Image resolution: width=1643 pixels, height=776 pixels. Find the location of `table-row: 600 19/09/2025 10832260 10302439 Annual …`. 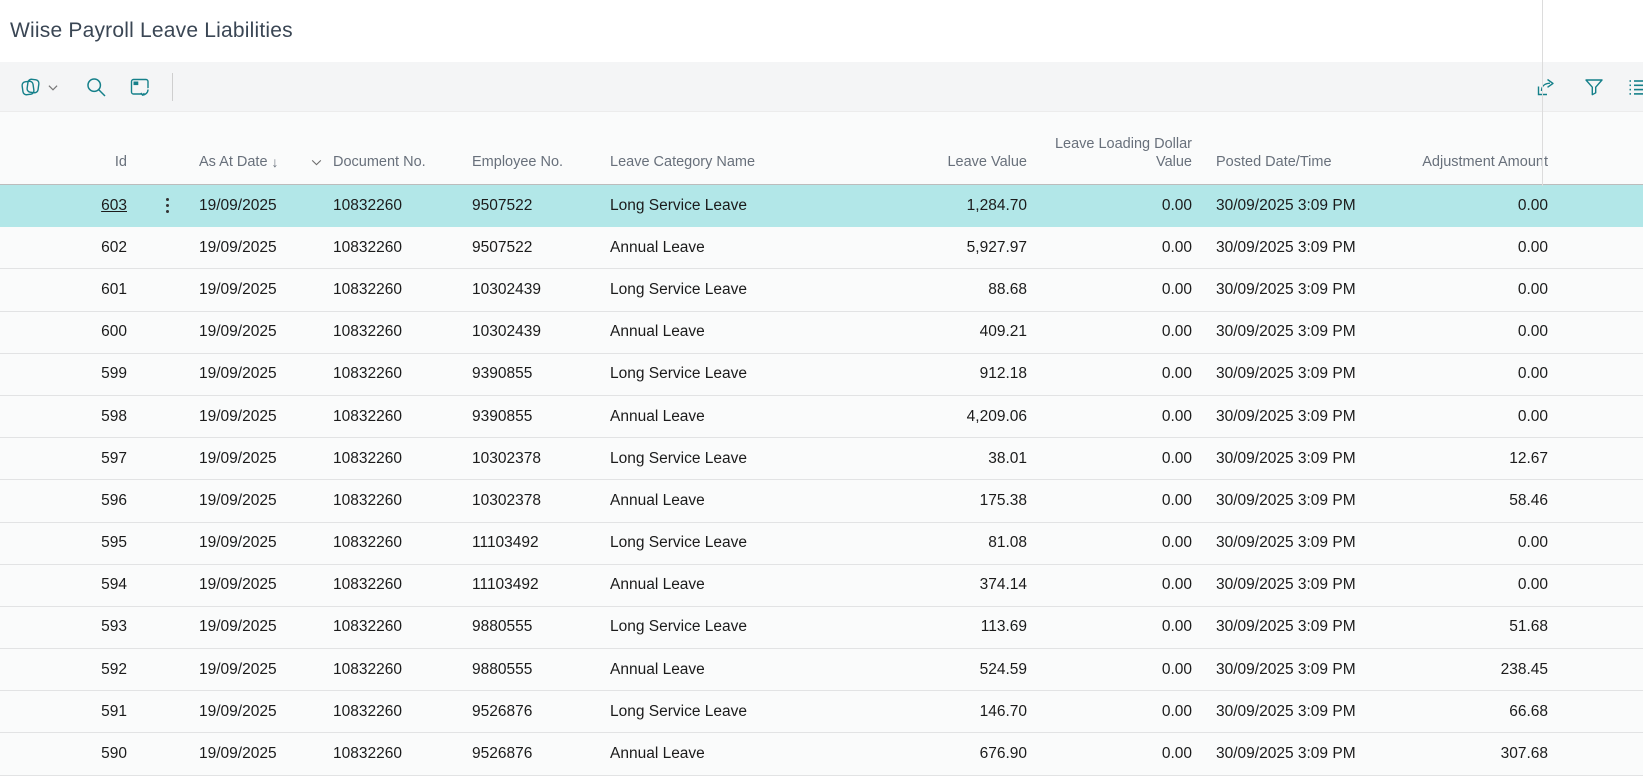

table-row: 600 19/09/2025 10832260 10302439 Annual … is located at coordinates (821, 332).